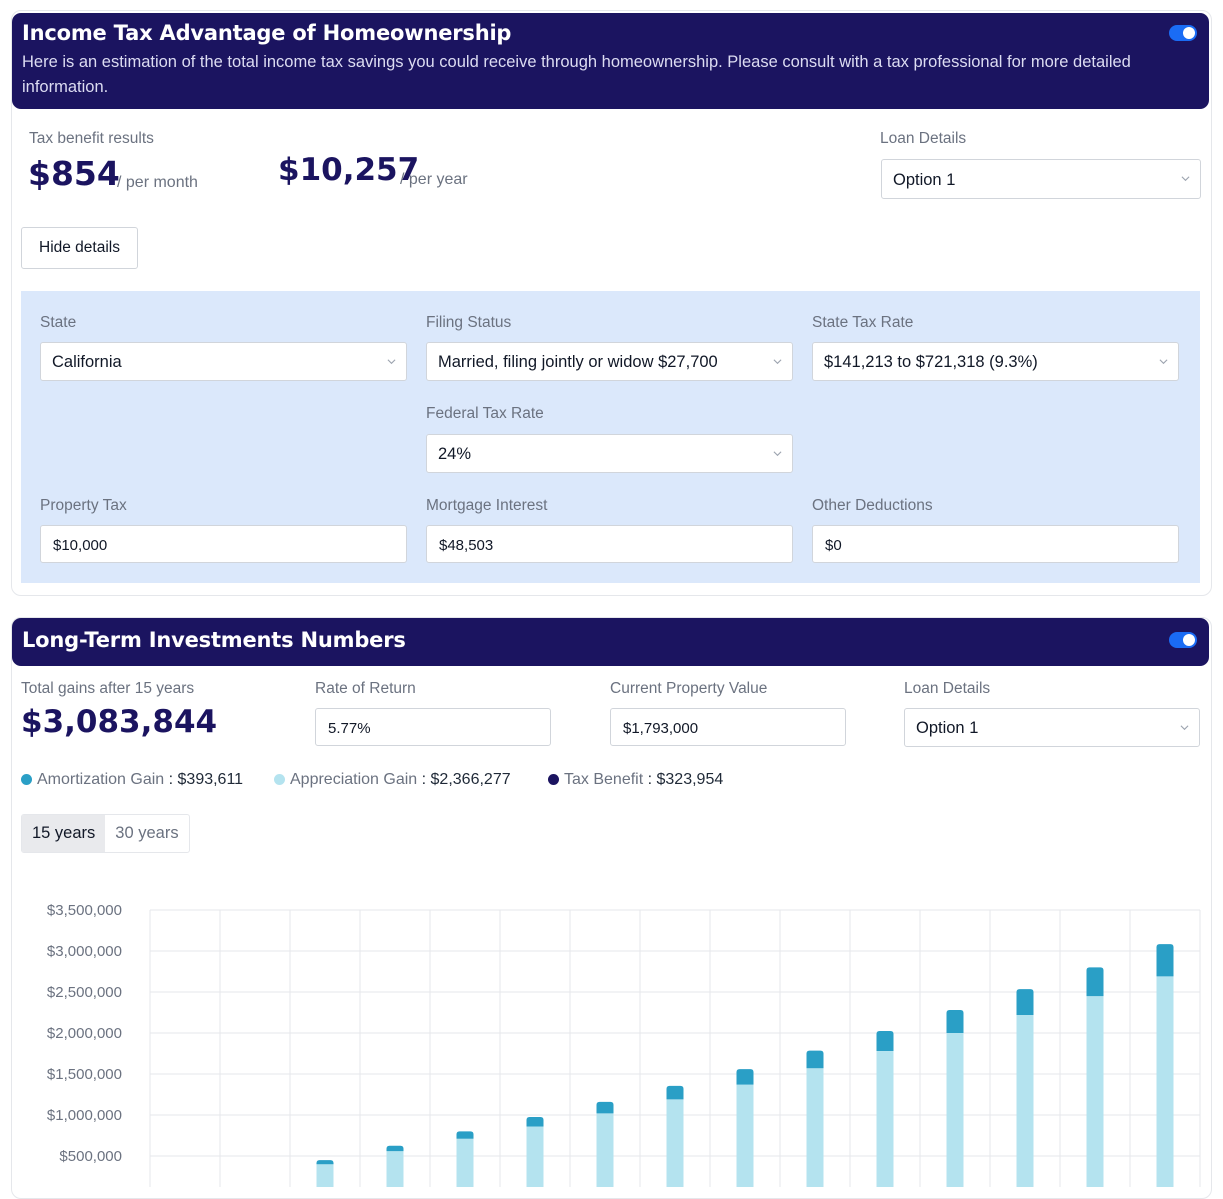  Describe the element at coordinates (924, 180) in the screenshot. I see `loan-details-value: Option 1` at that location.